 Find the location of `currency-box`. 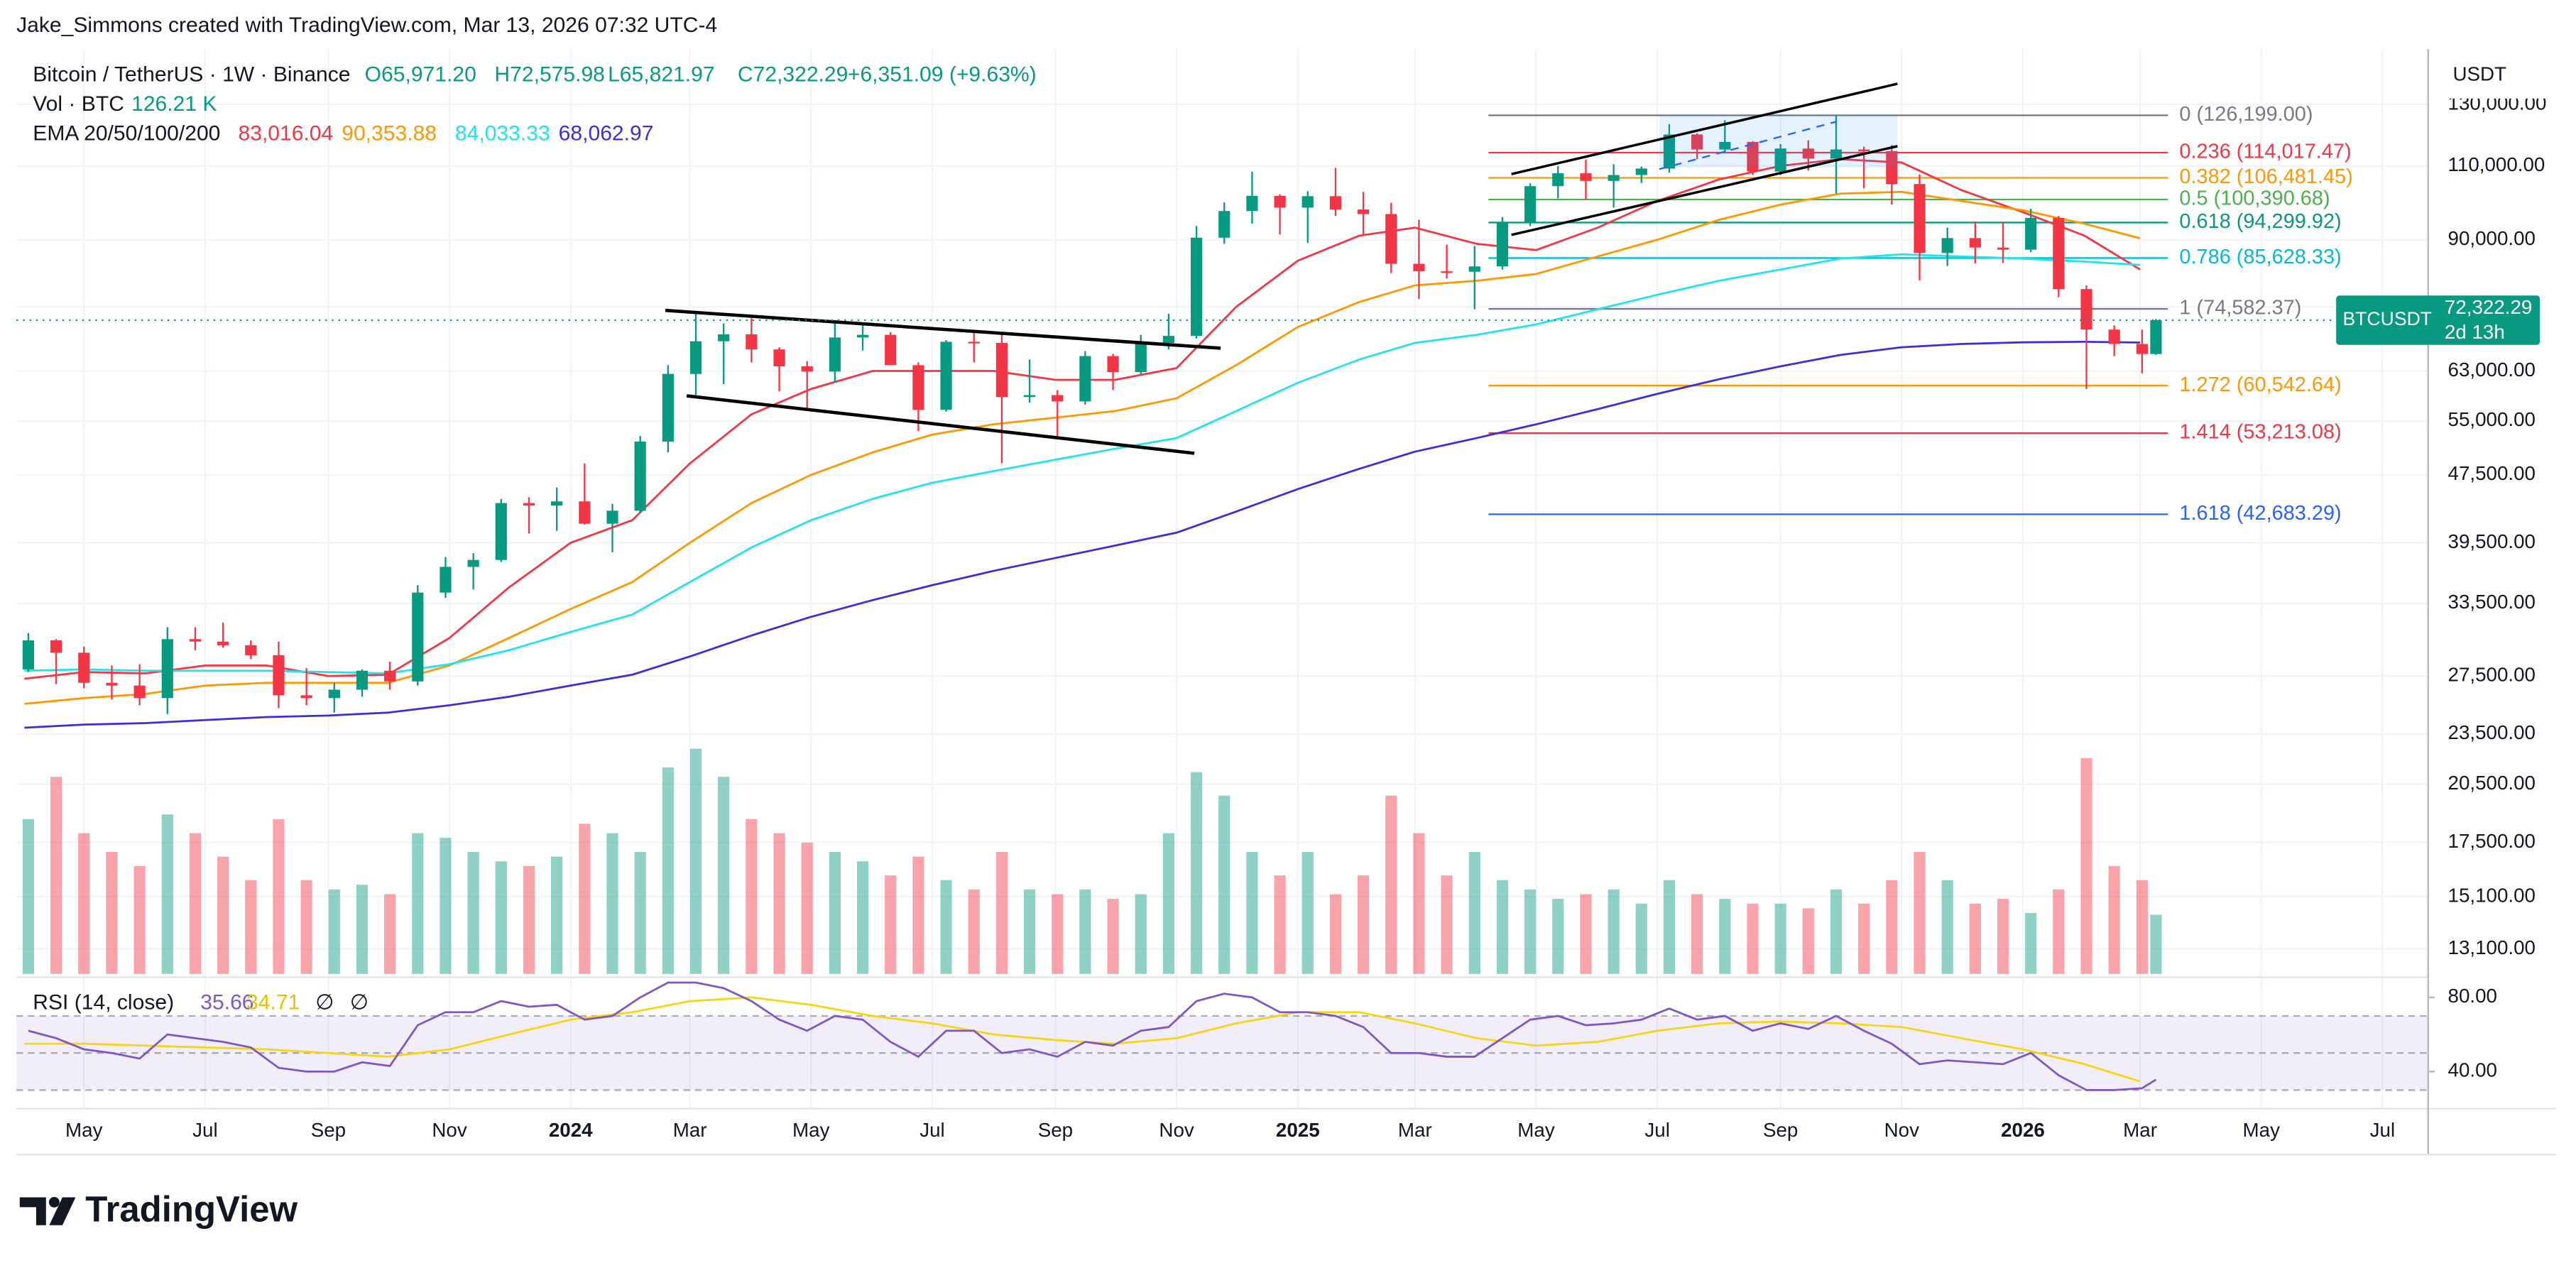

currency-box is located at coordinates (2494, 74).